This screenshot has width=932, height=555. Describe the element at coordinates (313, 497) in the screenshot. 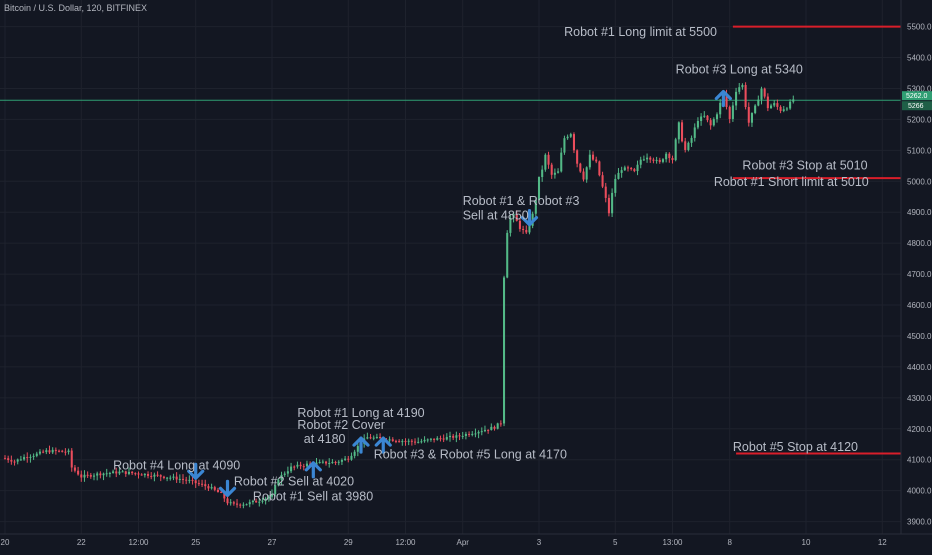

I see `robot1-sell: Robot #1 Sell at 3980` at that location.